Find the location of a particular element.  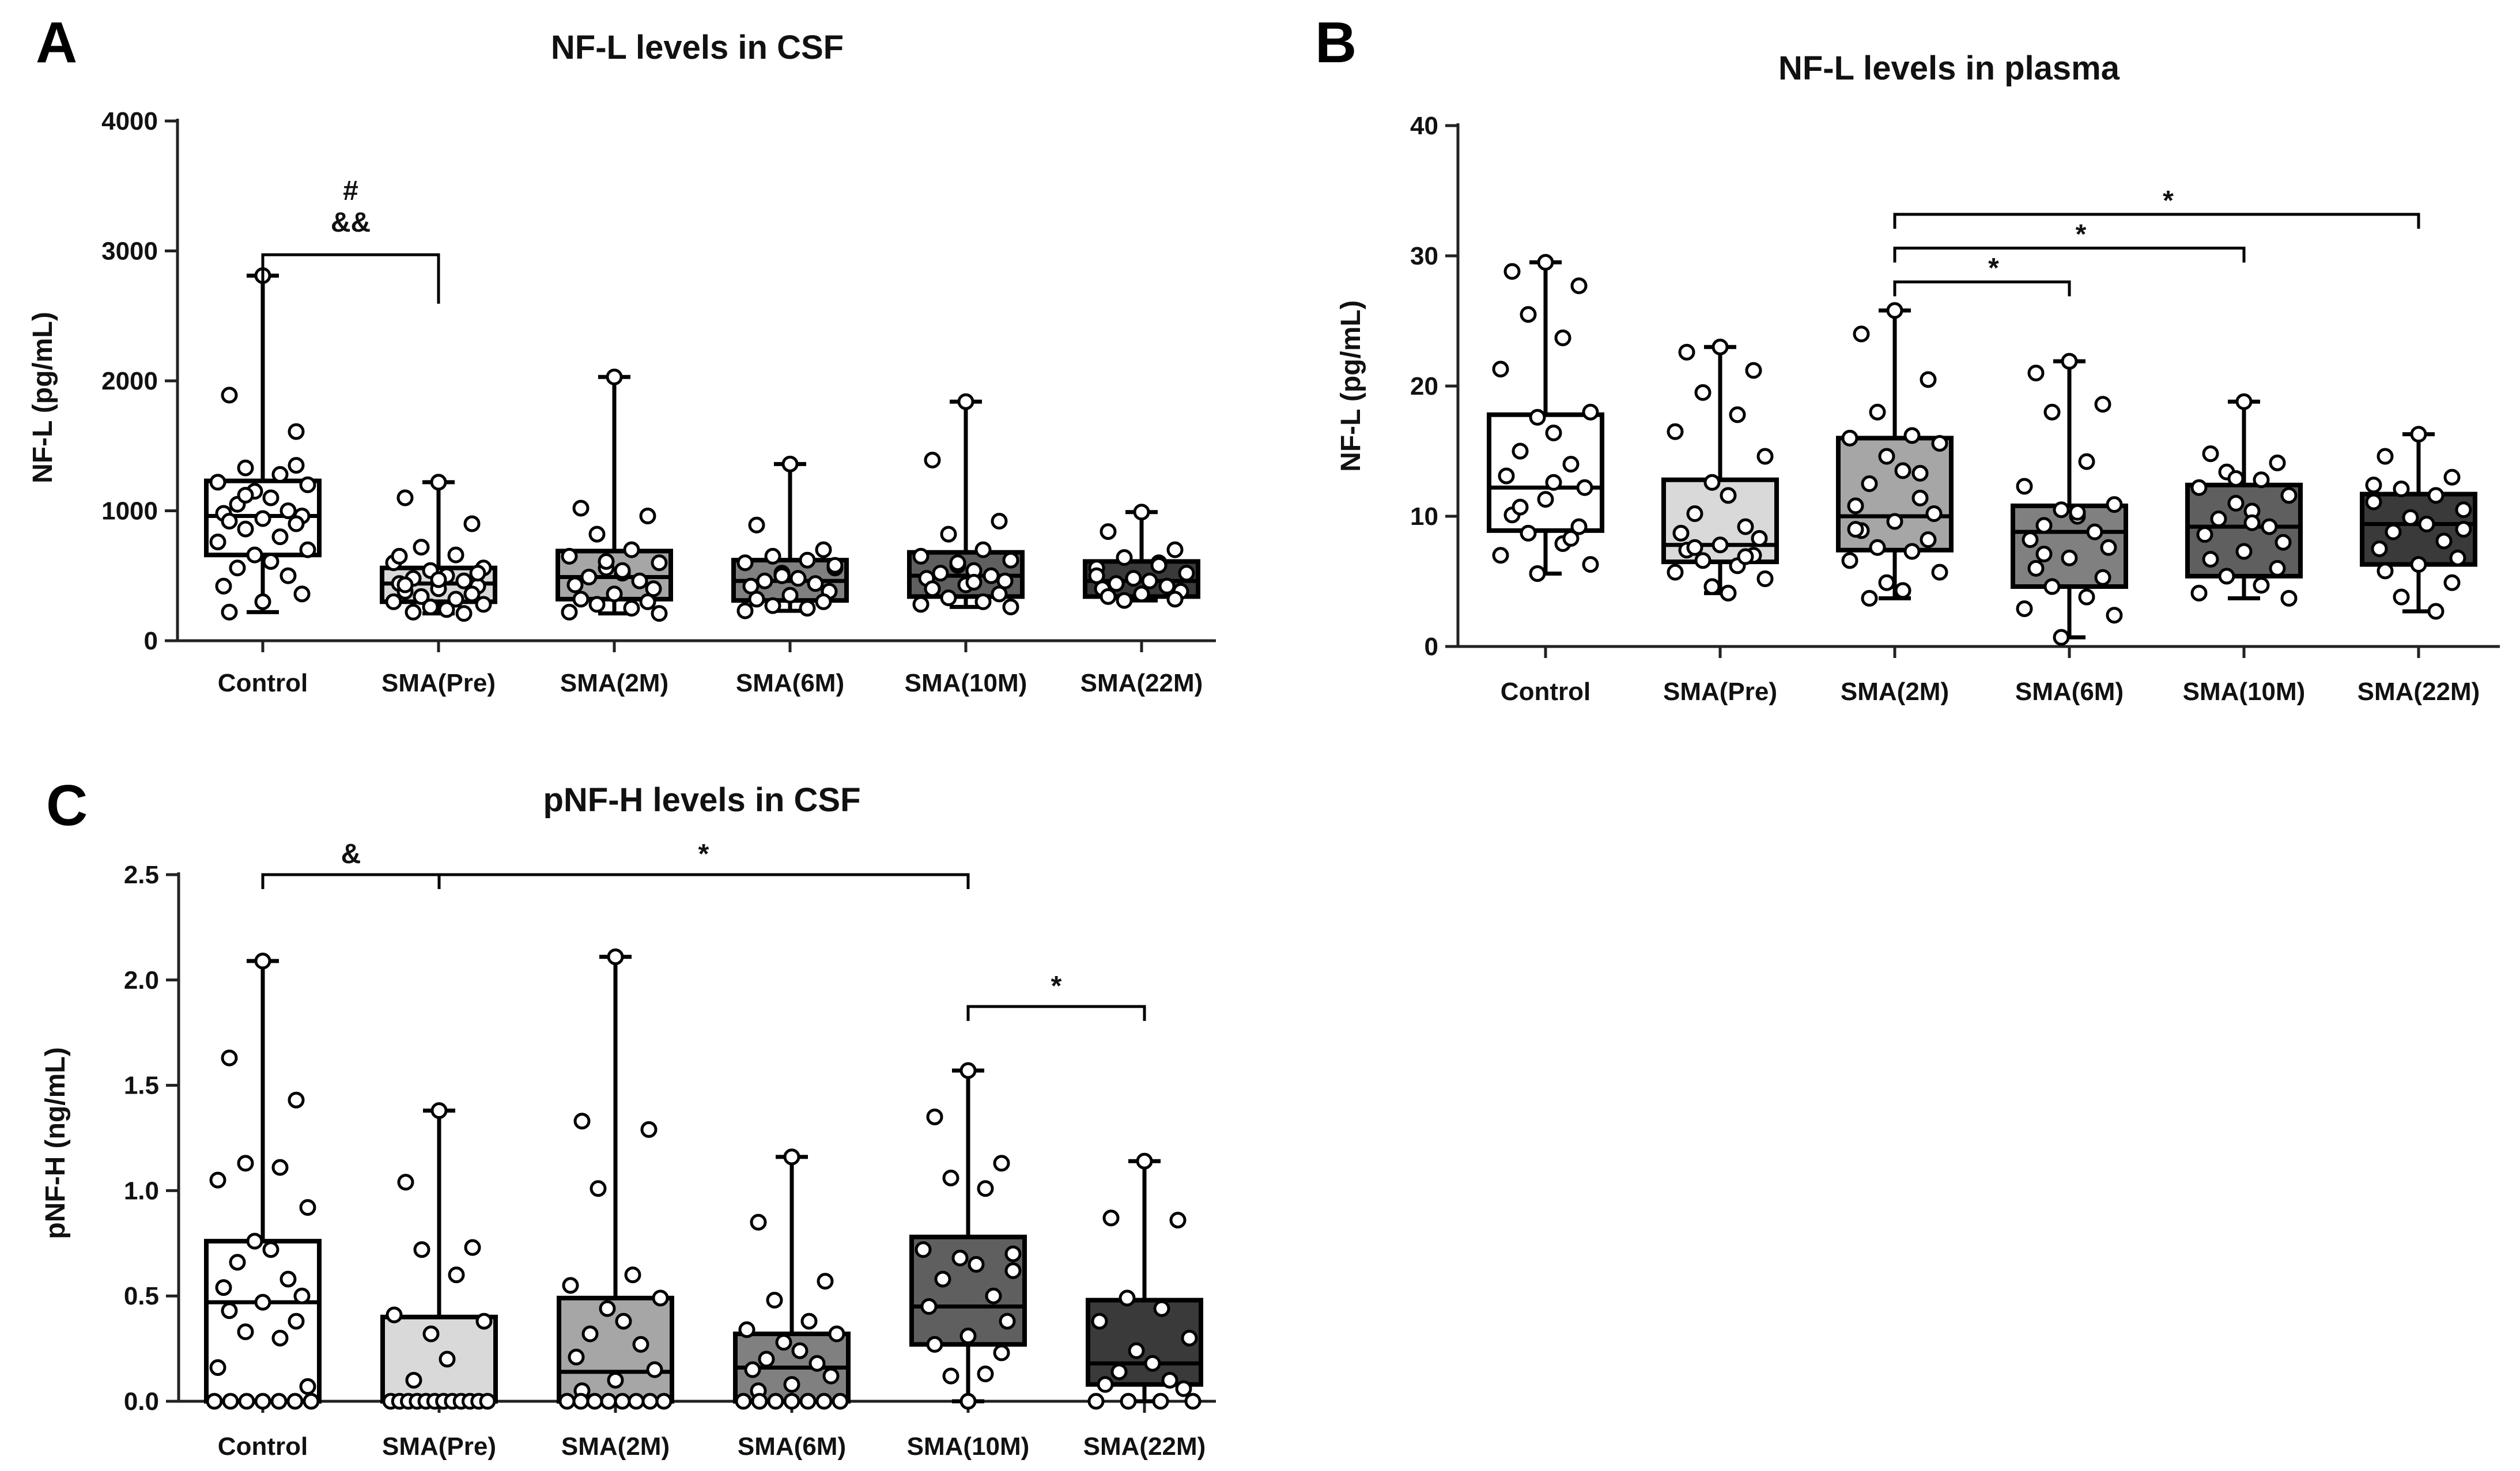

y-tick-label: 2.5 is located at coordinates (141, 875).